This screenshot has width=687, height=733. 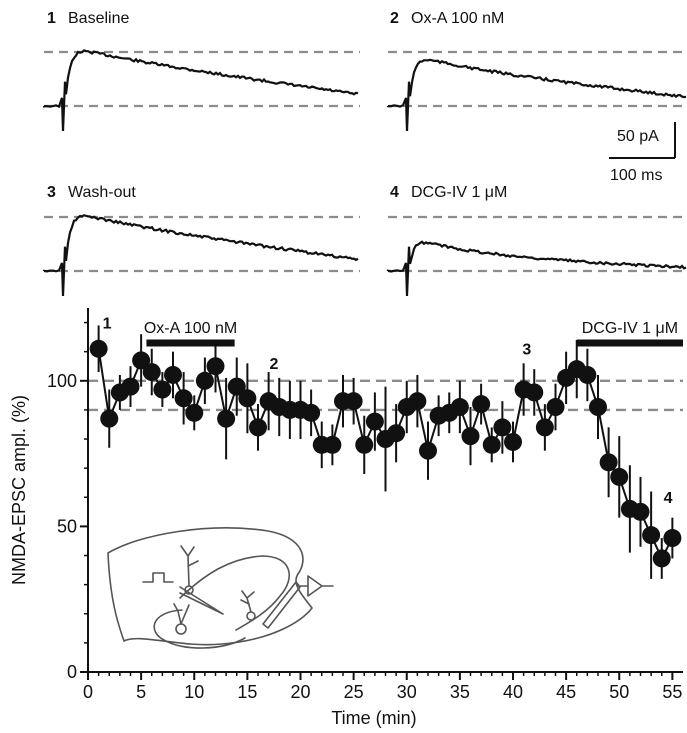 I want to click on treatment-label: DCG-IV 1 μM, so click(x=630, y=328).